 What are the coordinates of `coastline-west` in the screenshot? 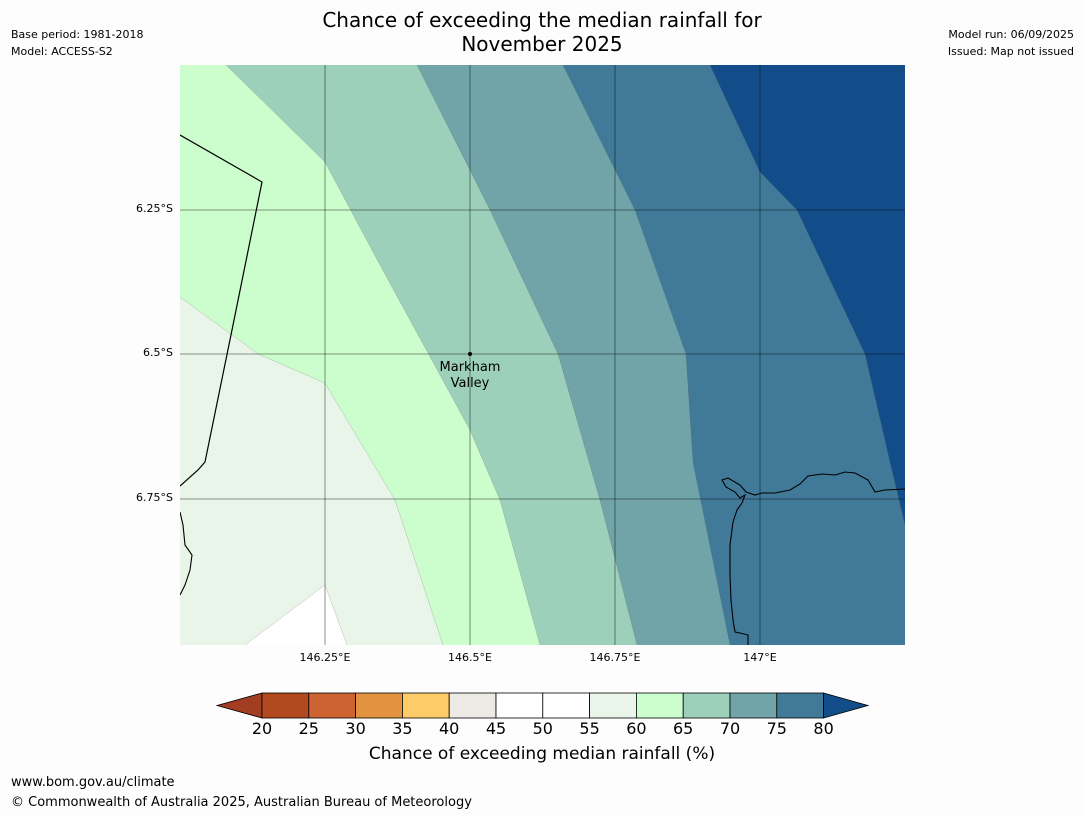 It's located at (186, 553).